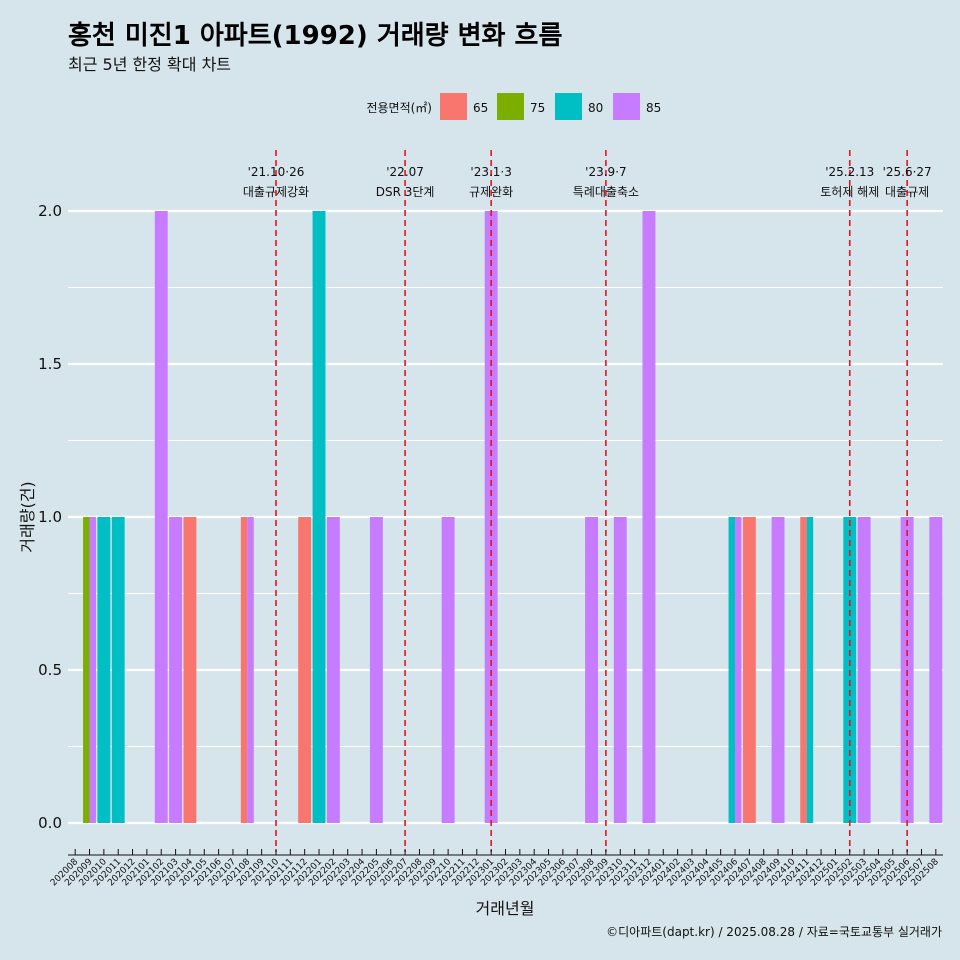  I want to click on chart-title: 홍천 미진1 아파트(1992) 거래량 변화 흐름, so click(315, 36).